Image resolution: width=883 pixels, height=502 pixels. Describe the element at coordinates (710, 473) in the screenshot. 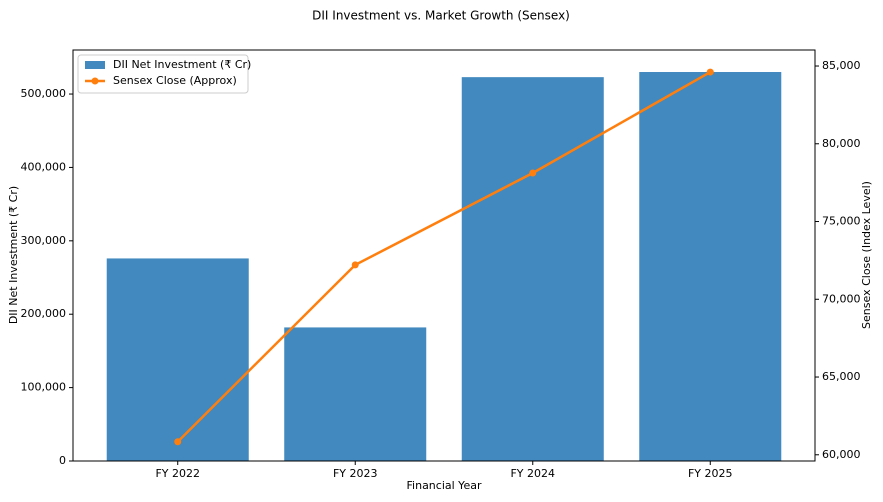

I see `x-tick-label: FY 2025` at that location.